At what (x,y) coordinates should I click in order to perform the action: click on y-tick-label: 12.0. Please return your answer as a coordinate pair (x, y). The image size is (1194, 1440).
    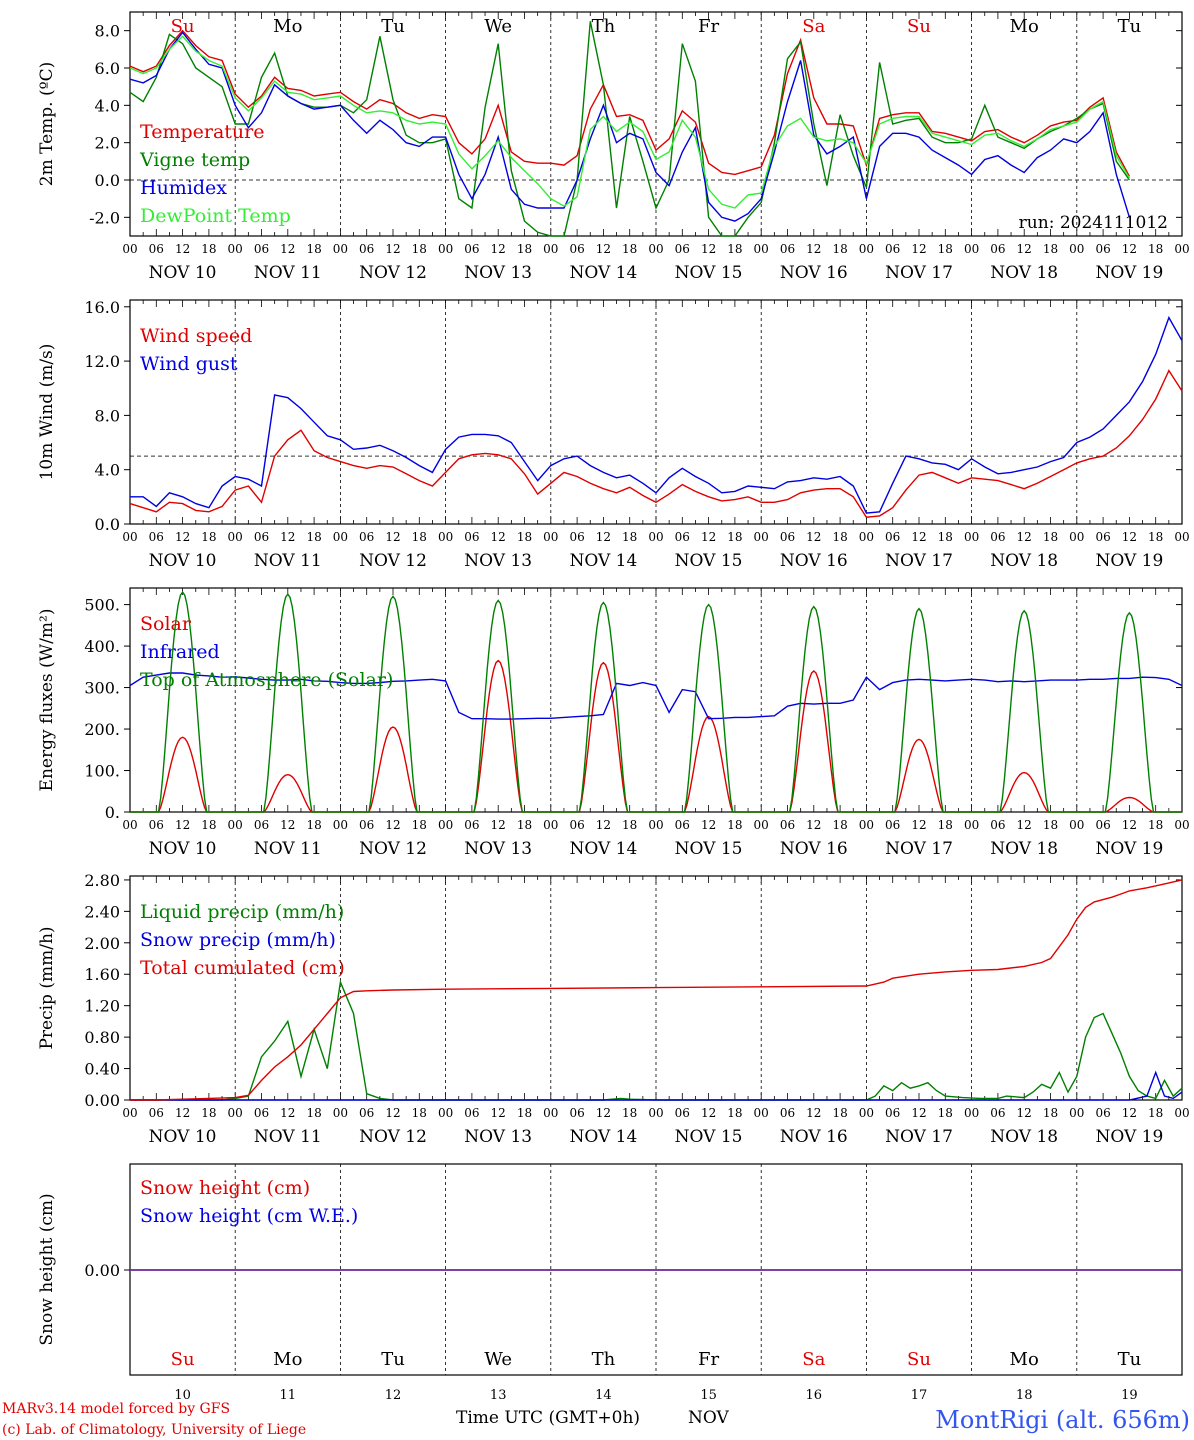
    Looking at the image, I should click on (102, 361).